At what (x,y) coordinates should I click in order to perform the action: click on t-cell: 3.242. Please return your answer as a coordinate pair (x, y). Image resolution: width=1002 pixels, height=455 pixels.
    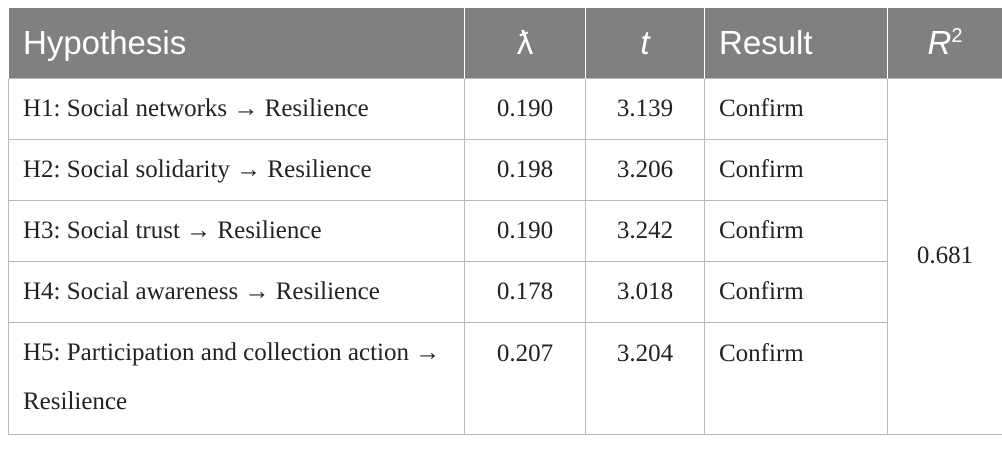
    Looking at the image, I should click on (645, 230).